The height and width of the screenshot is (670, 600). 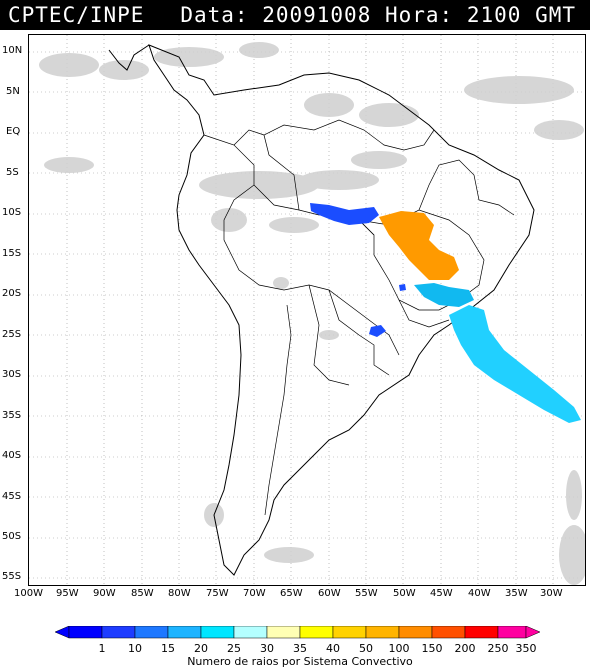 What do you see at coordinates (13, 131) in the screenshot?
I see `lat-label: EQ` at bounding box center [13, 131].